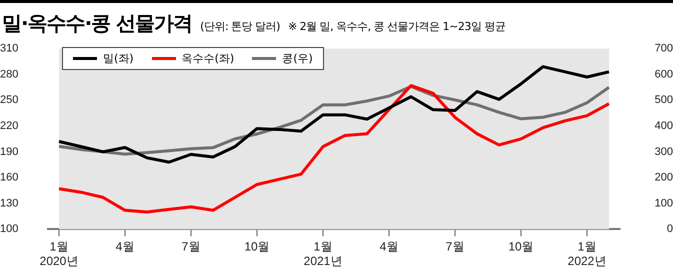 This screenshot has width=673, height=273. Describe the element at coordinates (9, 100) in the screenshot. I see `y-tick-label: 250` at that location.